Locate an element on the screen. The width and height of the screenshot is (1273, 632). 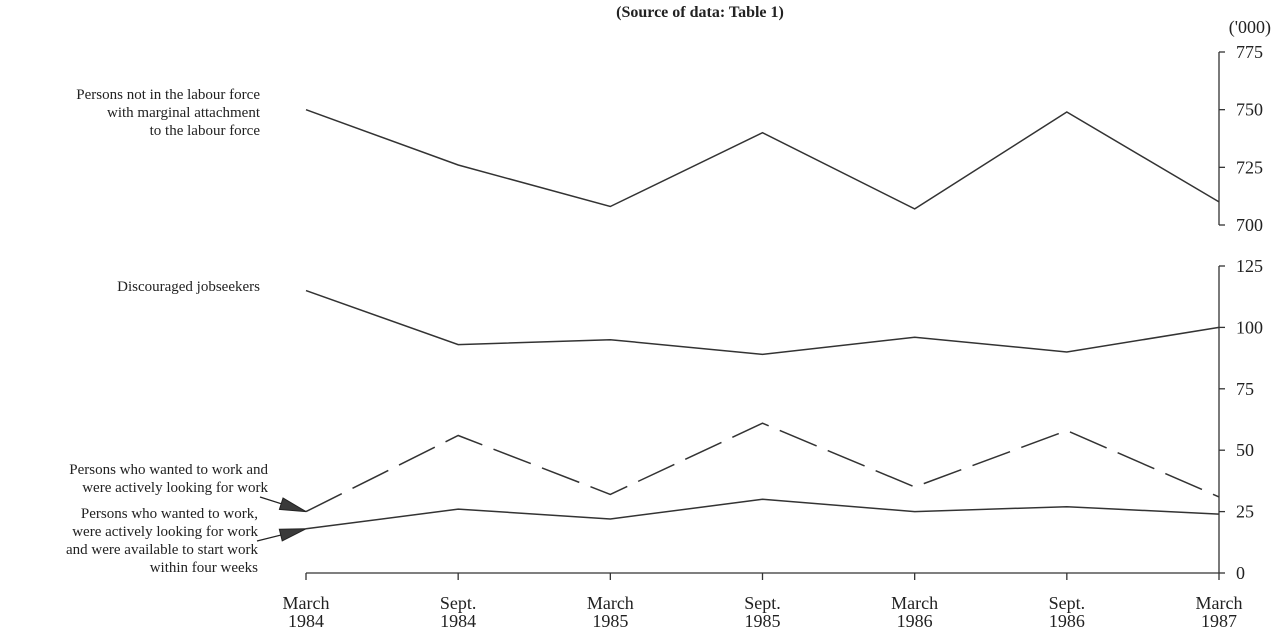
leader-arrow-available-within-four-weeks-head is located at coordinates (292, 535).